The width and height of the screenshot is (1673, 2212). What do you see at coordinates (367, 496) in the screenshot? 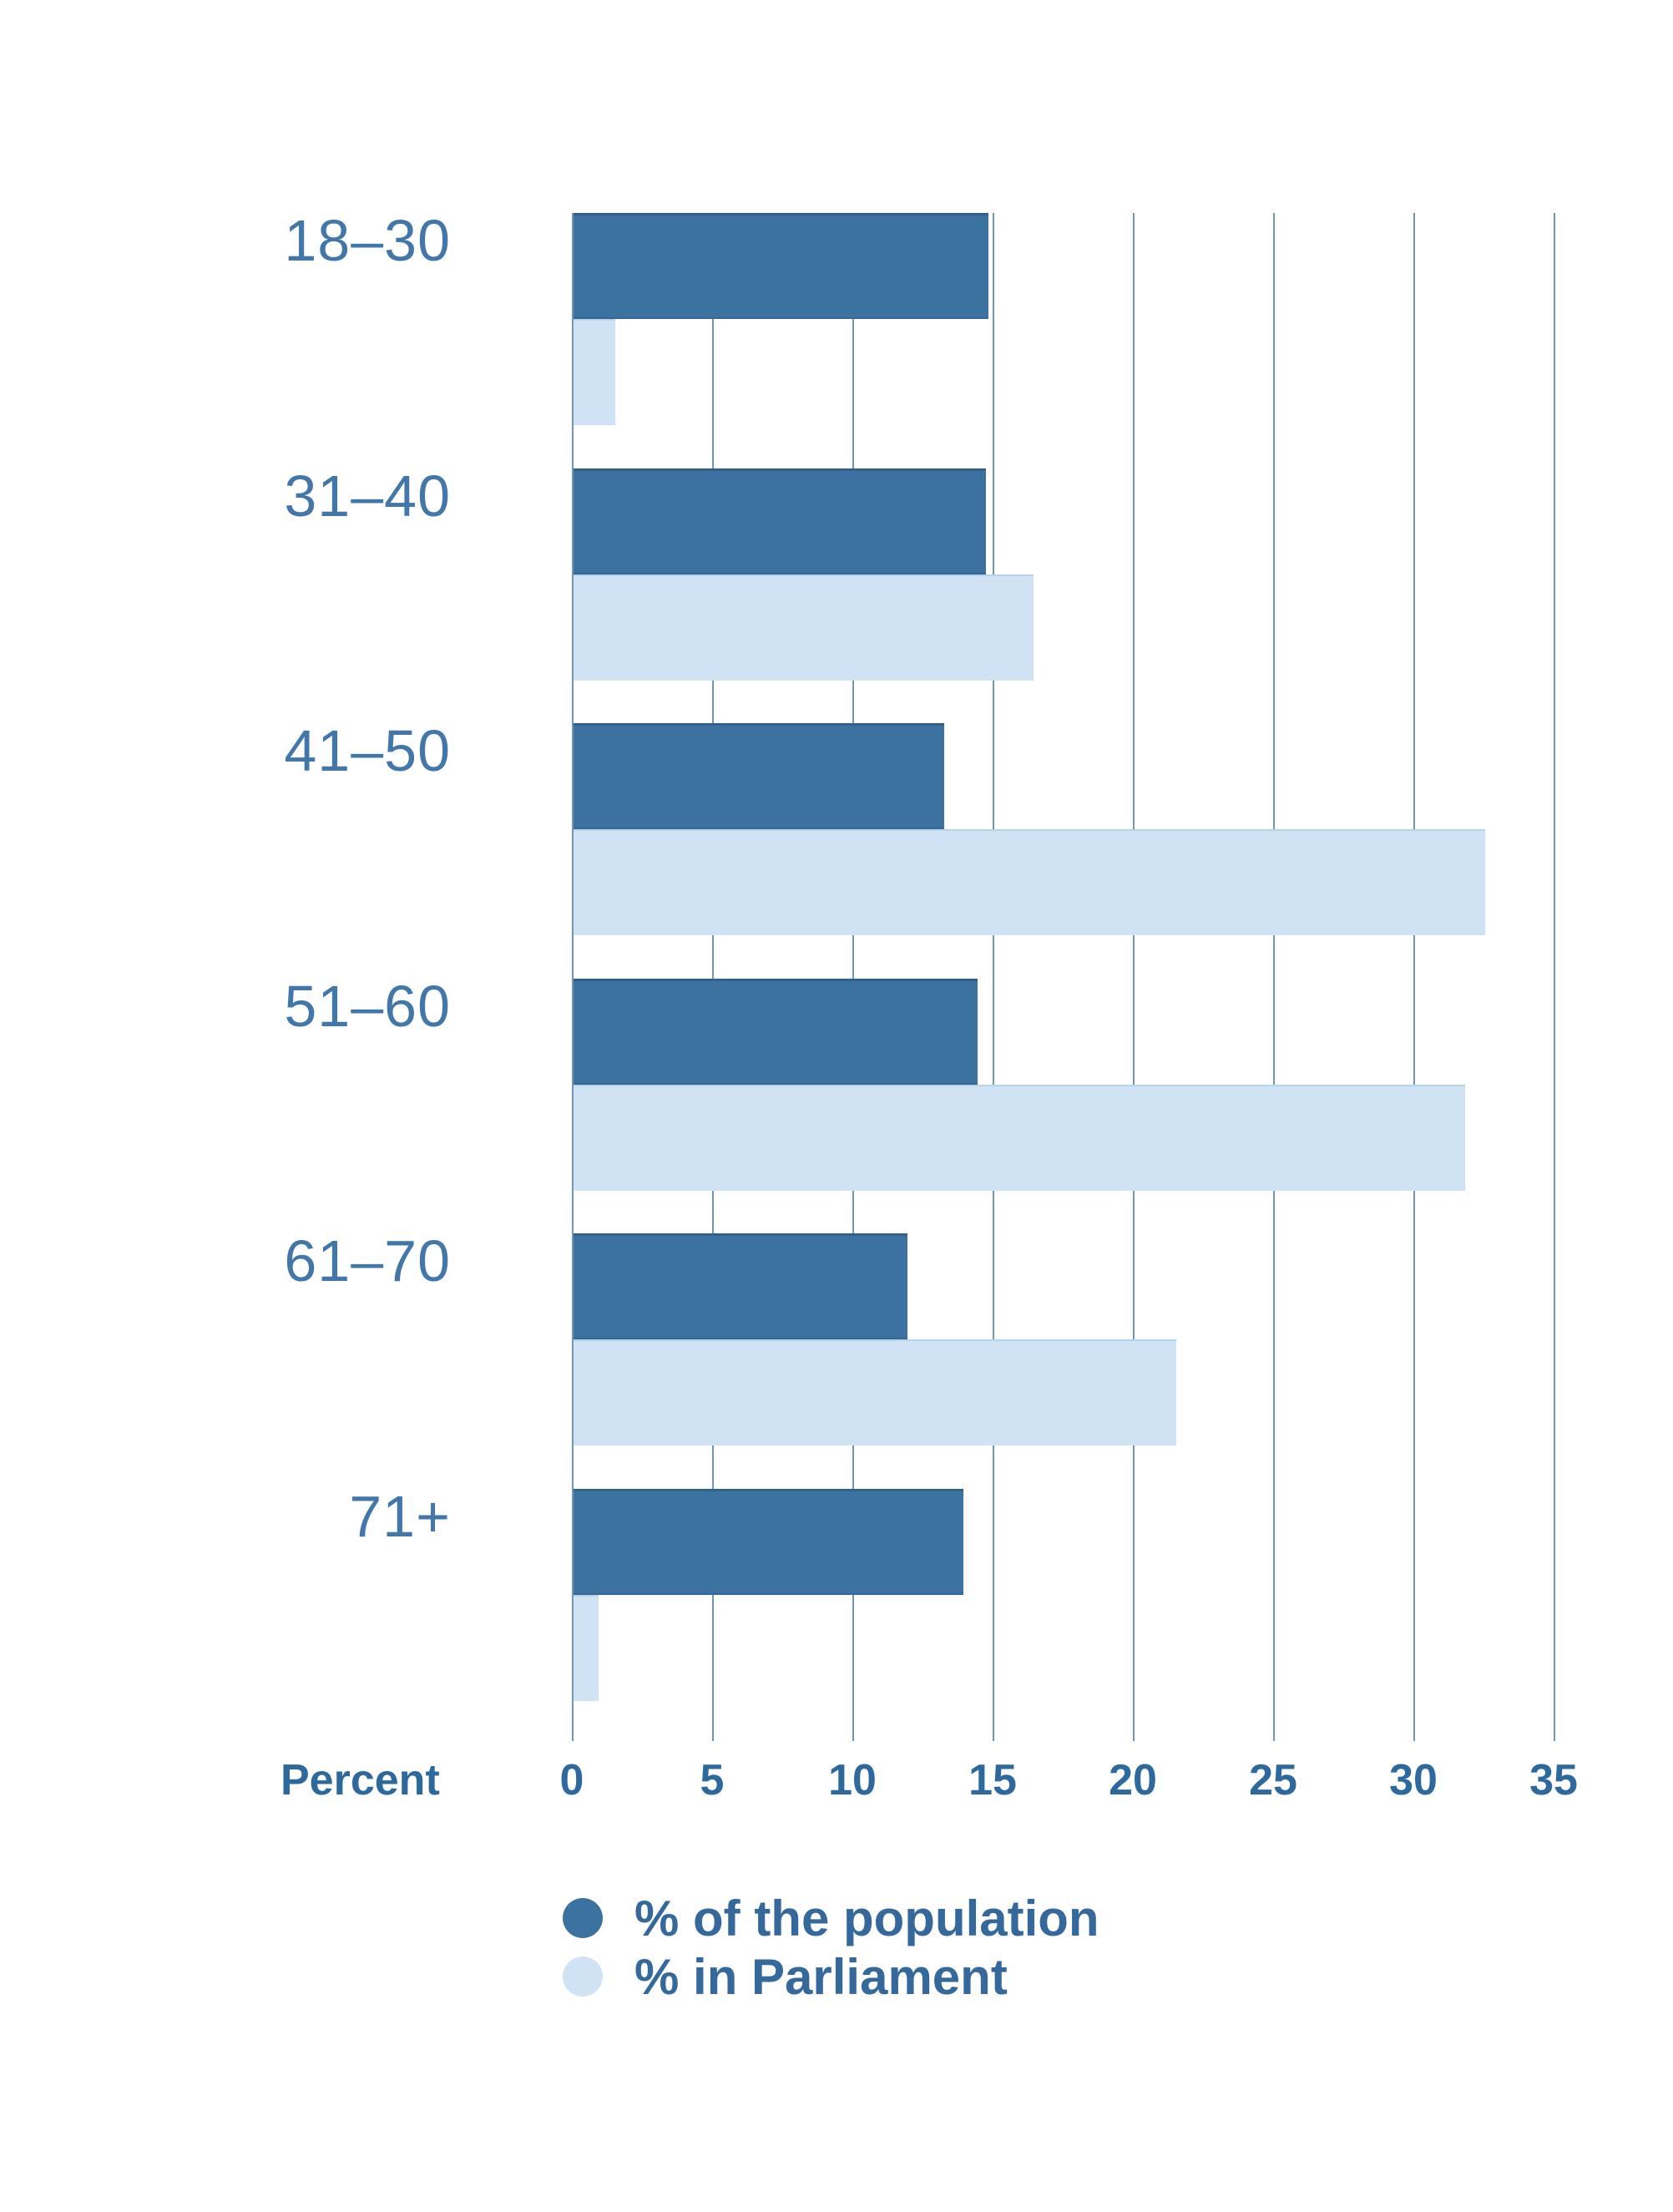
I see `category-label-31-40: 31–40` at bounding box center [367, 496].